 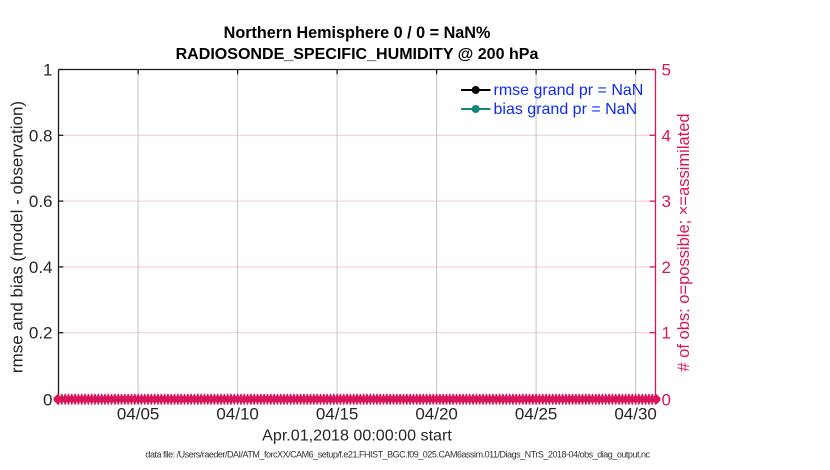 I want to click on svg-text: 04/05, so click(x=138, y=414).